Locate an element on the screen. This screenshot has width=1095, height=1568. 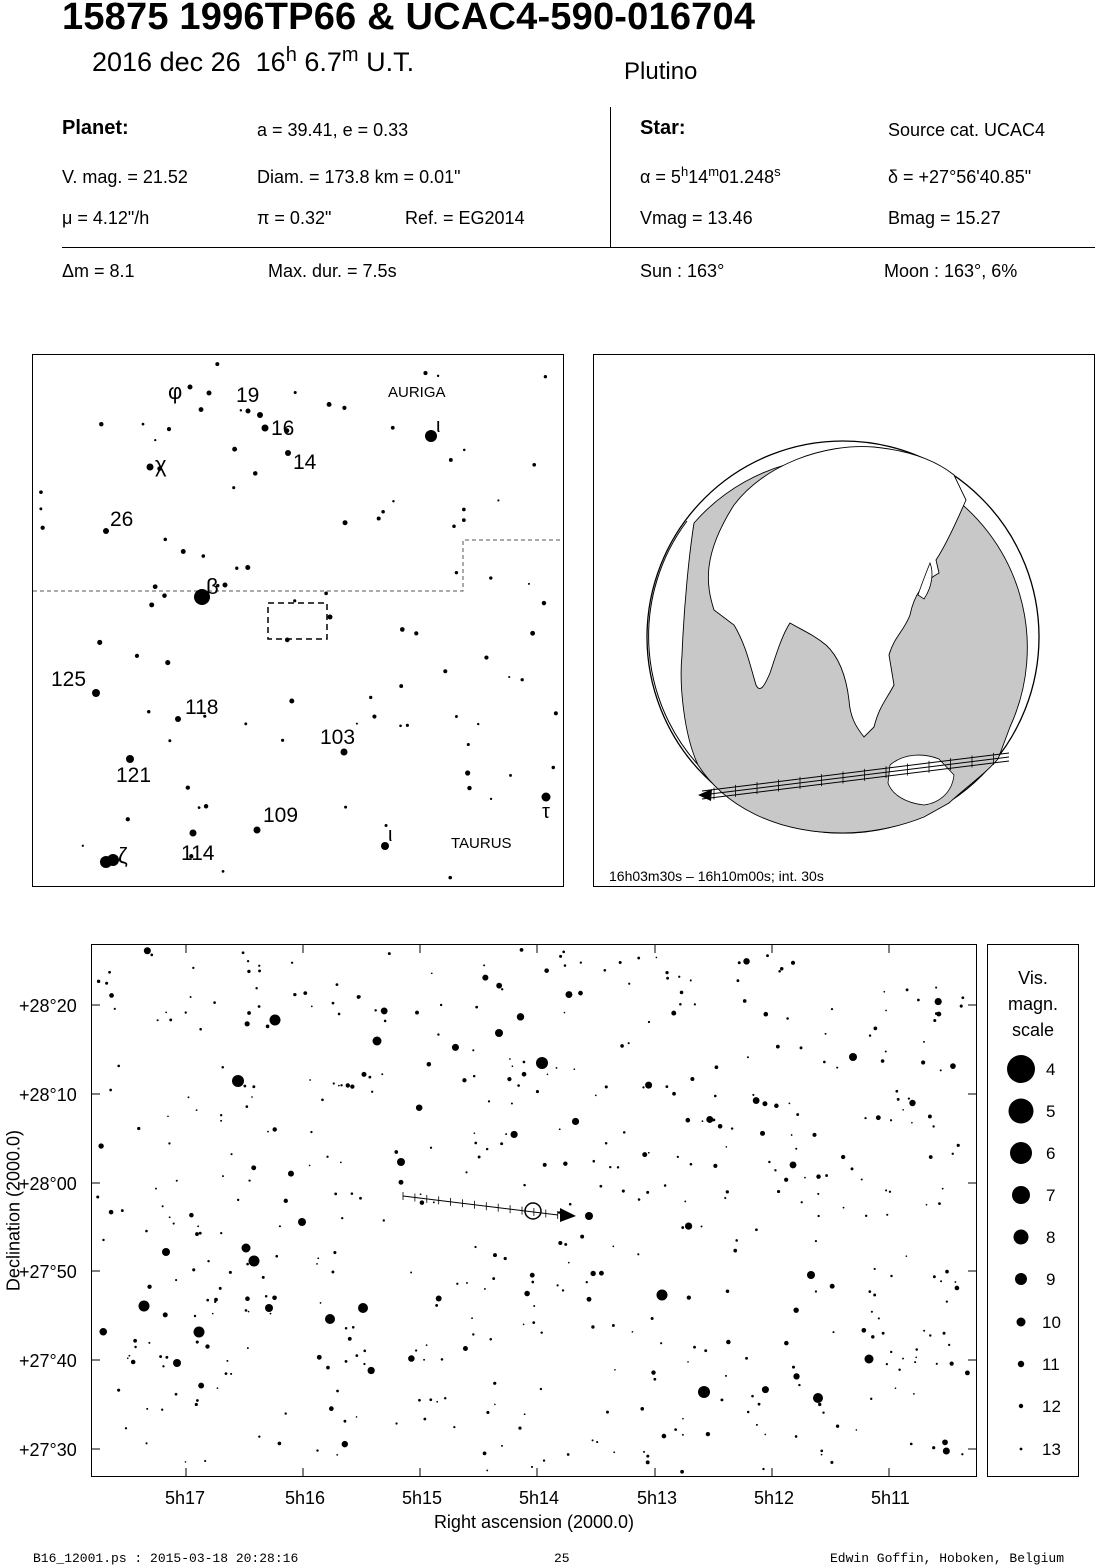
constellation-taurus: TAURUS is located at coordinates (481, 843).